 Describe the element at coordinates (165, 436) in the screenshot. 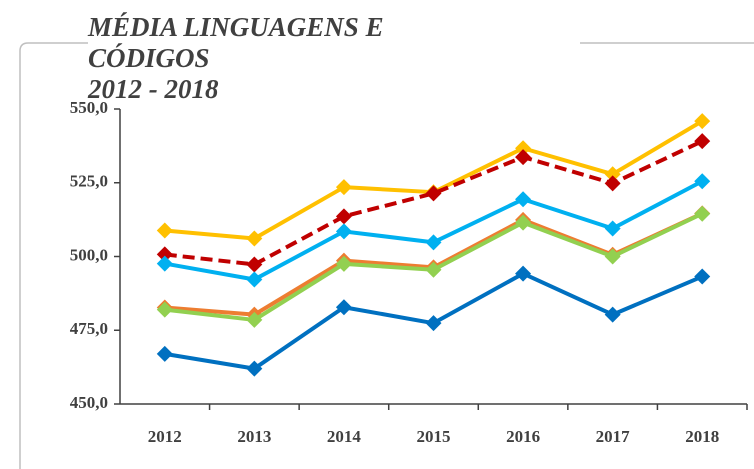

I see `x-tick-label: 2012` at that location.